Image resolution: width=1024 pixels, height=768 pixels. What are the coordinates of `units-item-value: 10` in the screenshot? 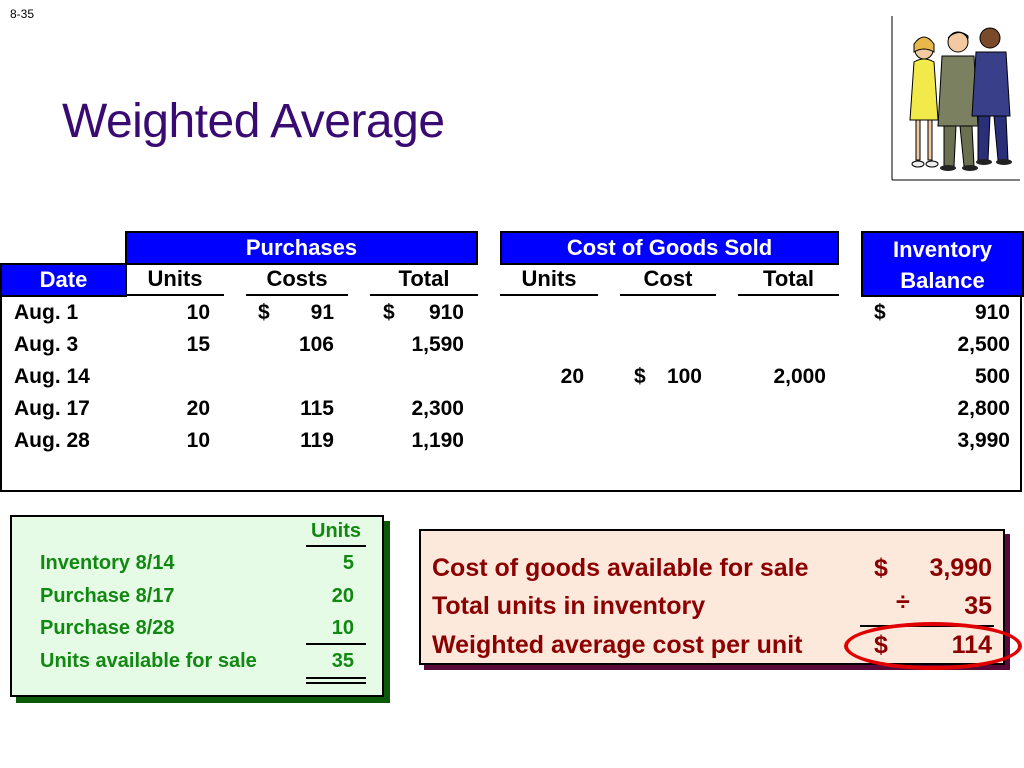 It's located at (342, 628).